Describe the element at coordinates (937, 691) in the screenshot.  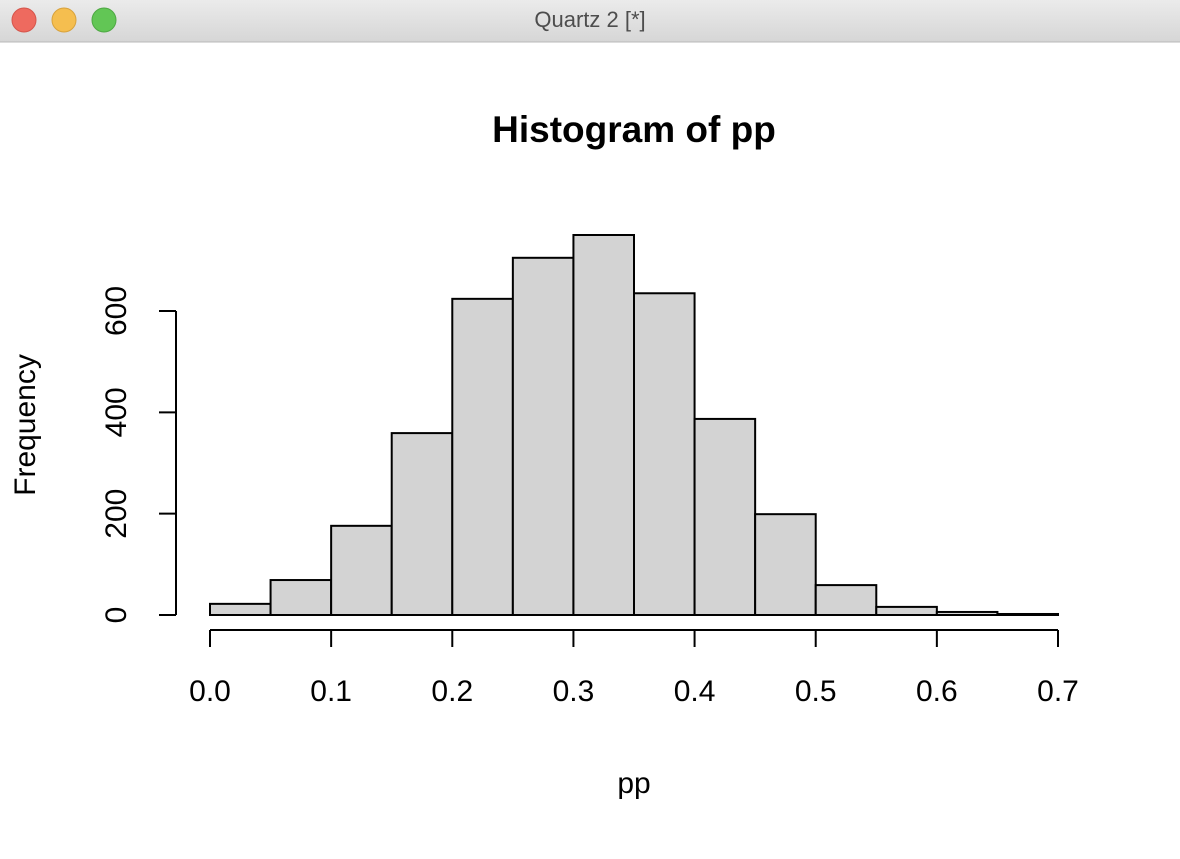
I see `x-tick-label: 0.6` at that location.